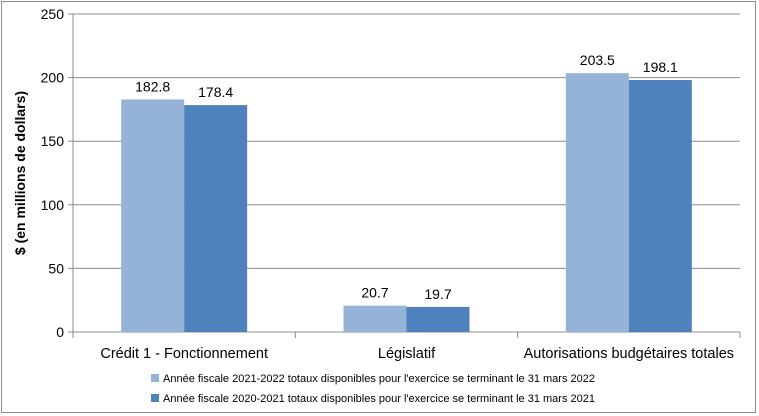  What do you see at coordinates (597, 60) in the screenshot?
I see `data-label: 203.5` at bounding box center [597, 60].